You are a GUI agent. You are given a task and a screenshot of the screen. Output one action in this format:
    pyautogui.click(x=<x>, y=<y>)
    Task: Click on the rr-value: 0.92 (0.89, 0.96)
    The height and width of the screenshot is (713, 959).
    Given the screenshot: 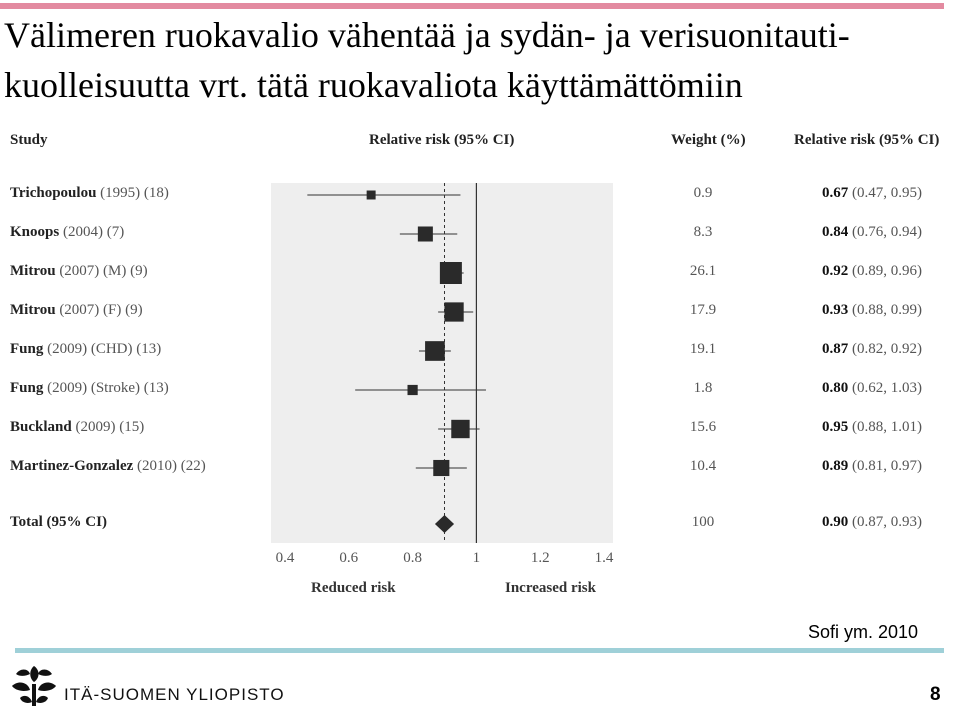 What is the action you would take?
    pyautogui.click(x=872, y=271)
    